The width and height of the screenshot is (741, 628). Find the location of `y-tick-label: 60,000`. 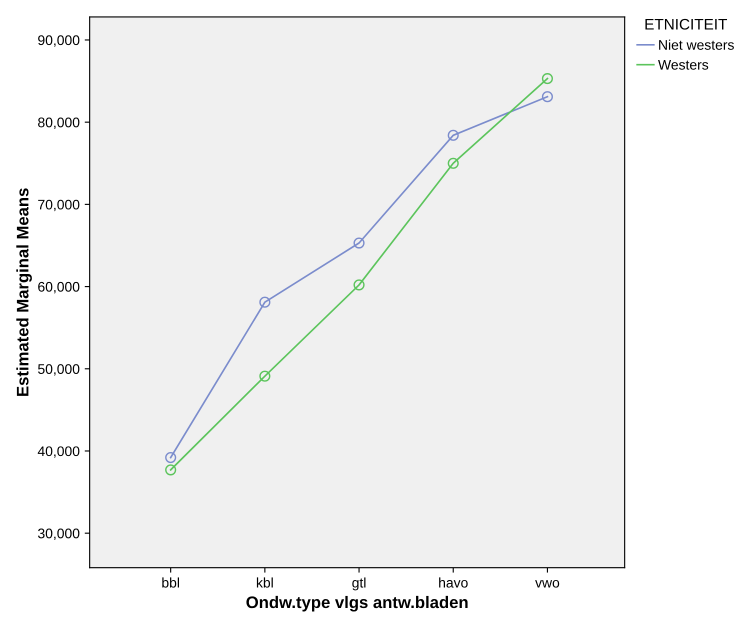

y-tick-label: 60,000 is located at coordinates (59, 288).